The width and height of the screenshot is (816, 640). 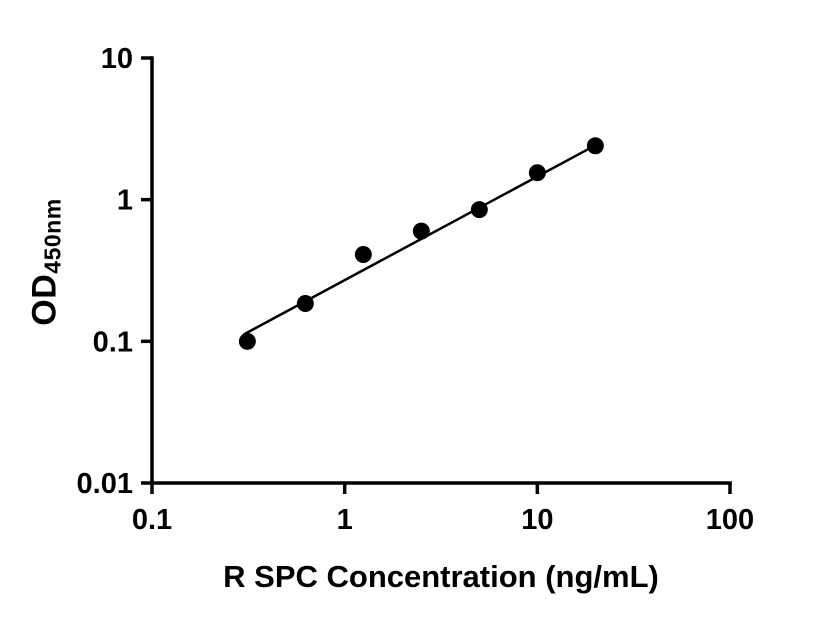 What do you see at coordinates (730, 520) in the screenshot?
I see `x-tick-label: 100` at bounding box center [730, 520].